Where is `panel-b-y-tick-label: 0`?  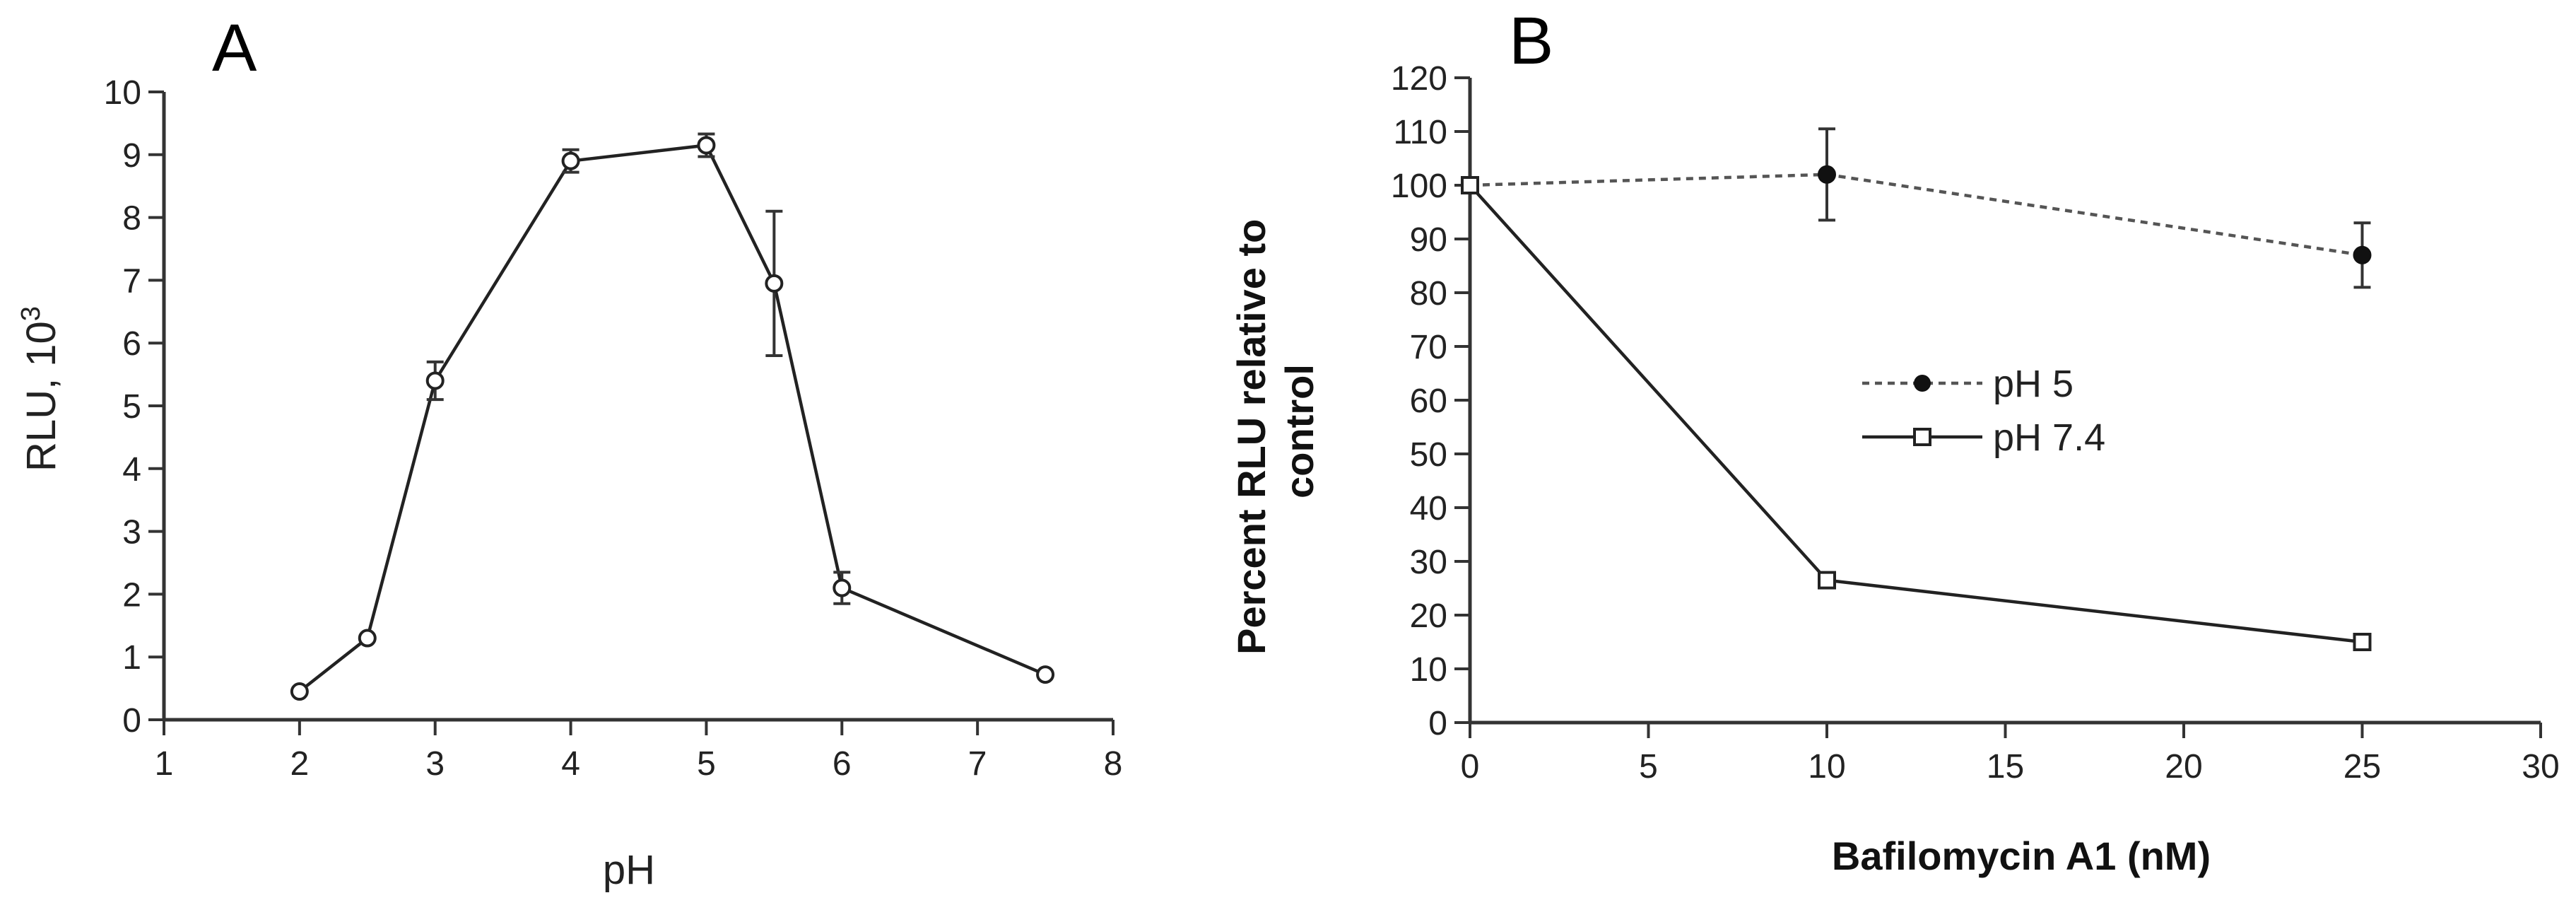
panel-b-y-tick-label: 0 is located at coordinates (1437, 723).